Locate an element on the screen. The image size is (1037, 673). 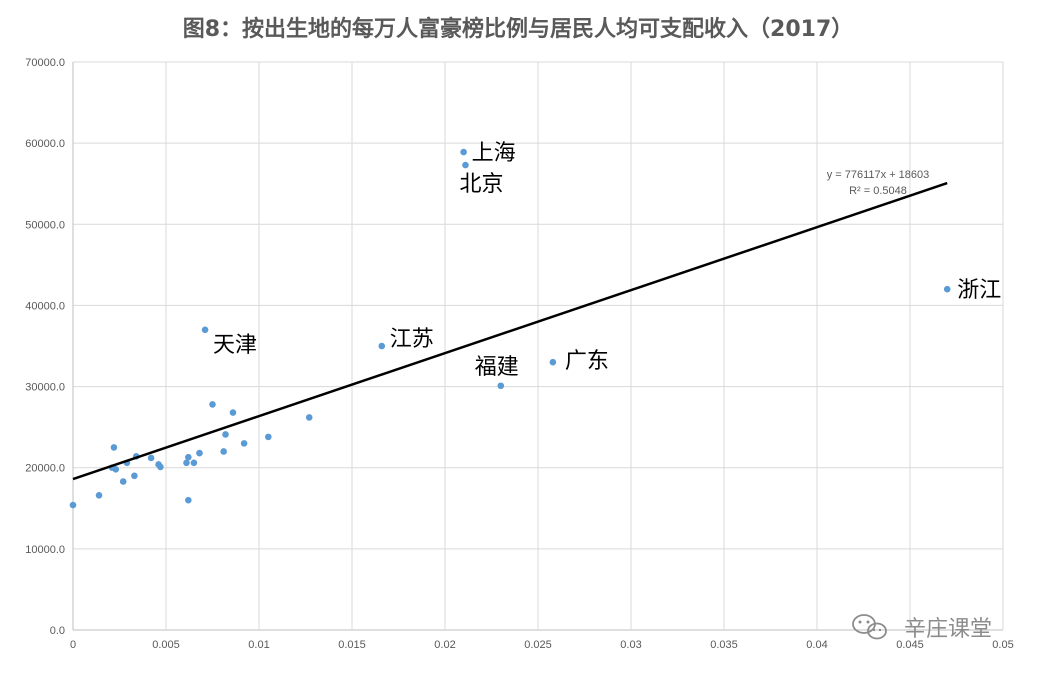
y-tick-label: 40000.0 is located at coordinates (45, 306).